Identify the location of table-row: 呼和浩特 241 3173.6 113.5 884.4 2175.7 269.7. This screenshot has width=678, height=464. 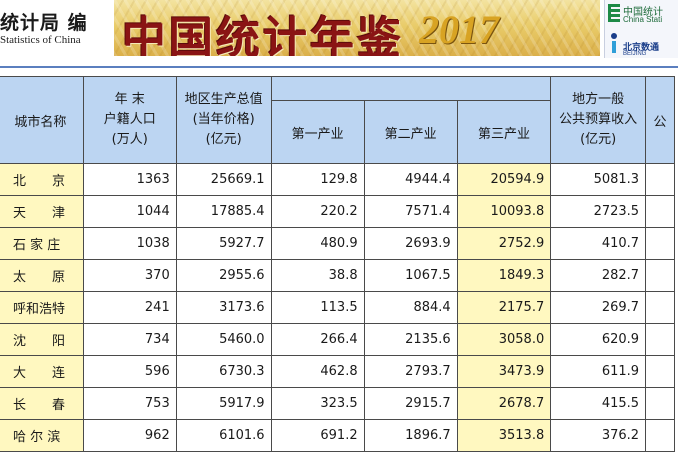
(337, 307).